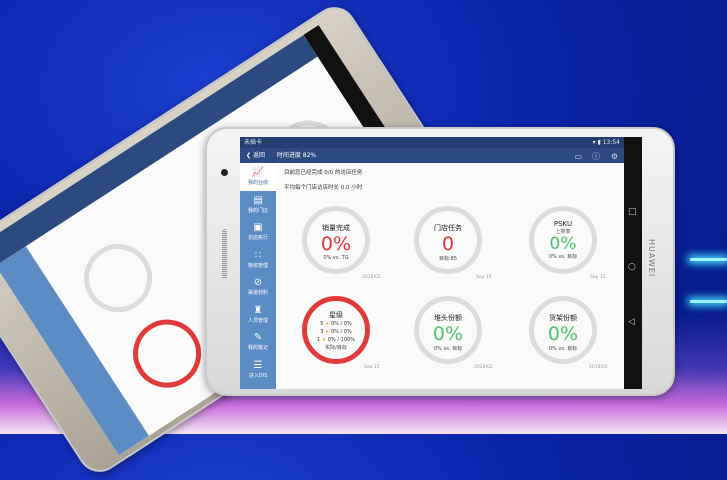  I want to click on star-row: 3 ★ 0% / 0%, so click(336, 332).